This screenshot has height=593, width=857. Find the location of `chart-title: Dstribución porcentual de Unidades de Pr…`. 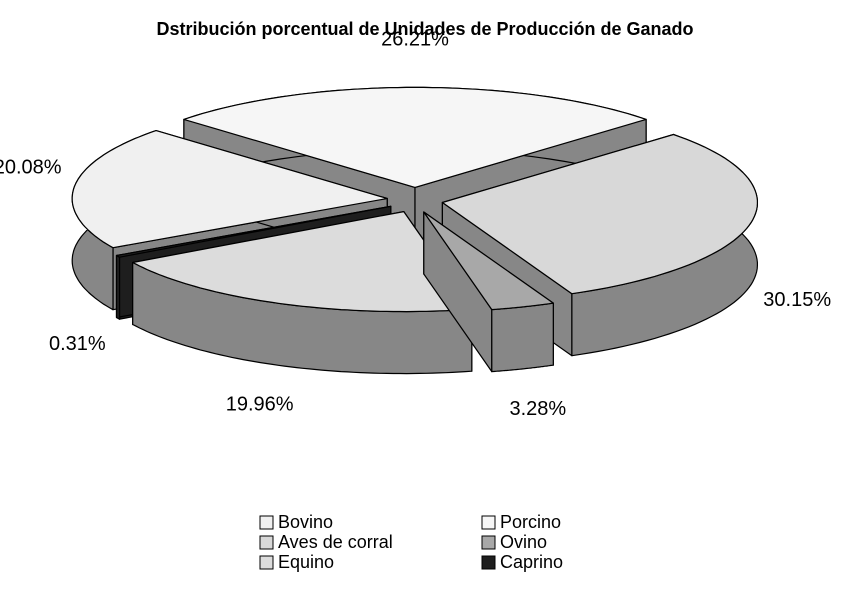

chart-title: Dstribución porcentual de Unidades de Pr… is located at coordinates (424, 29).